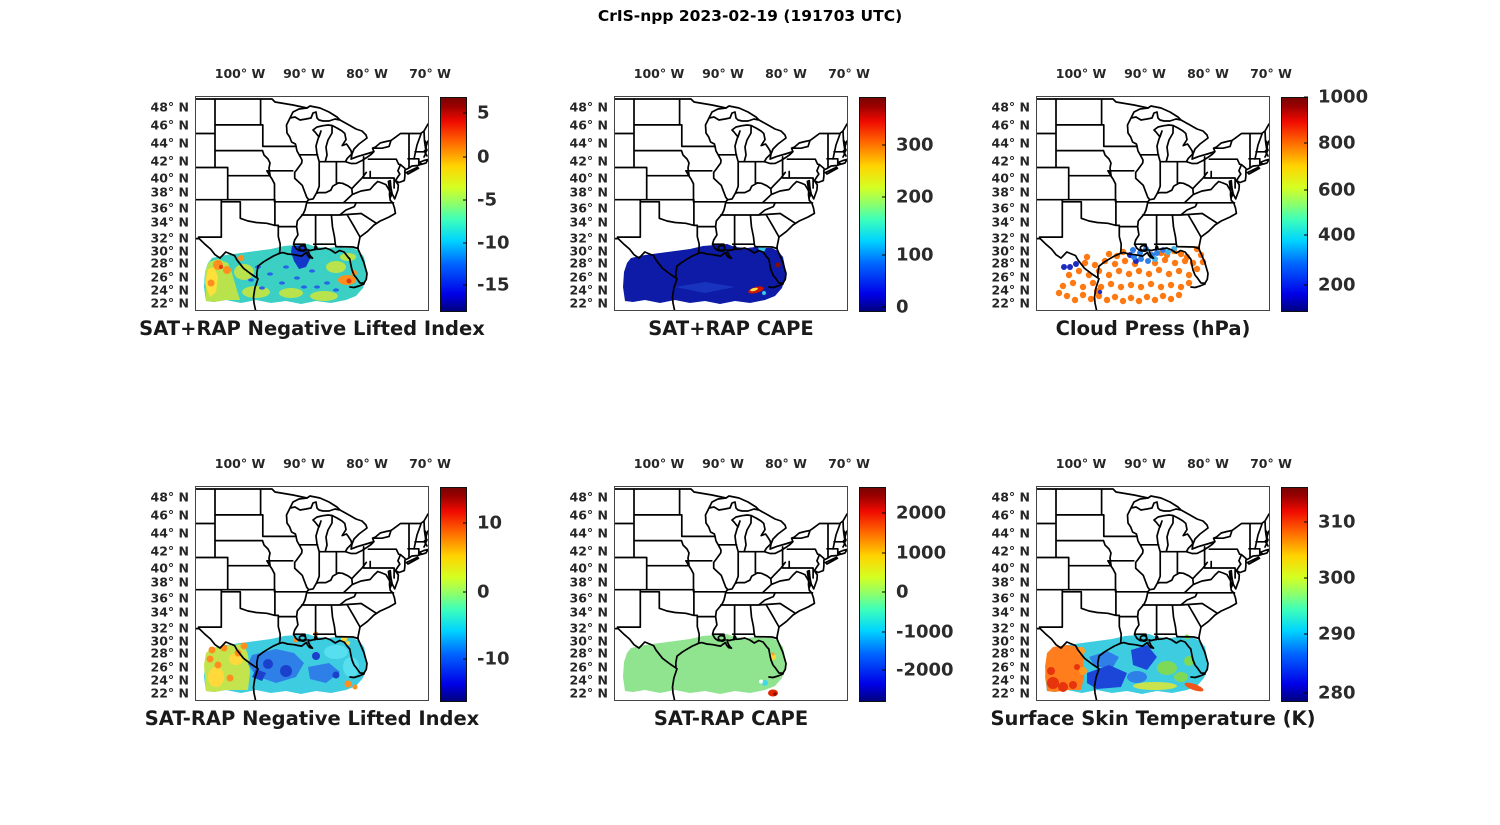 This screenshot has width=1500, height=825. What do you see at coordinates (750, 16) in the screenshot?
I see `figure-title: CrIS-npp 2023-02-19 (191703 UTC)` at bounding box center [750, 16].